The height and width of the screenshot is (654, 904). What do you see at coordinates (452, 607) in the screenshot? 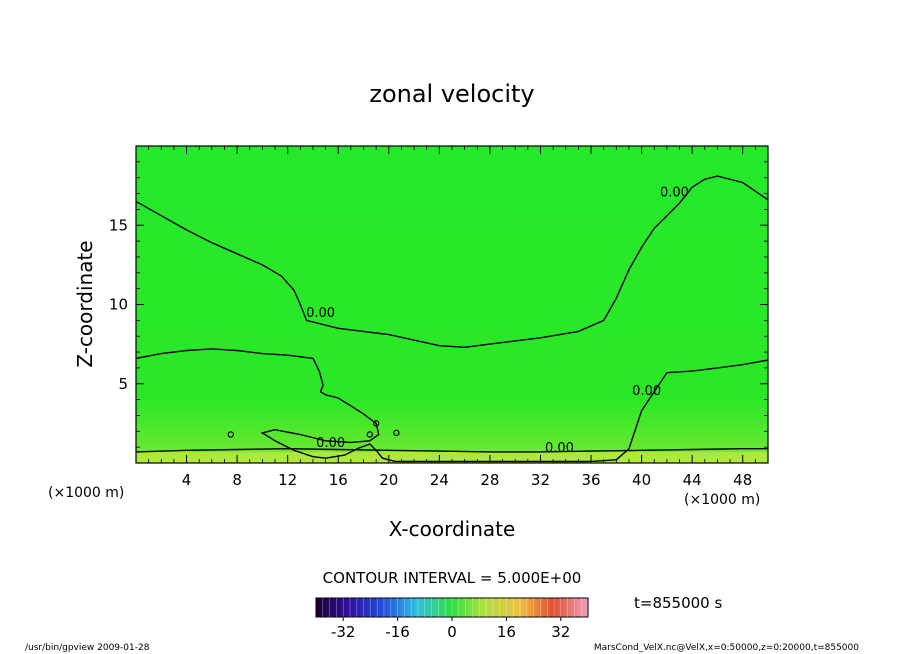
I see `colorbar-bands` at bounding box center [452, 607].